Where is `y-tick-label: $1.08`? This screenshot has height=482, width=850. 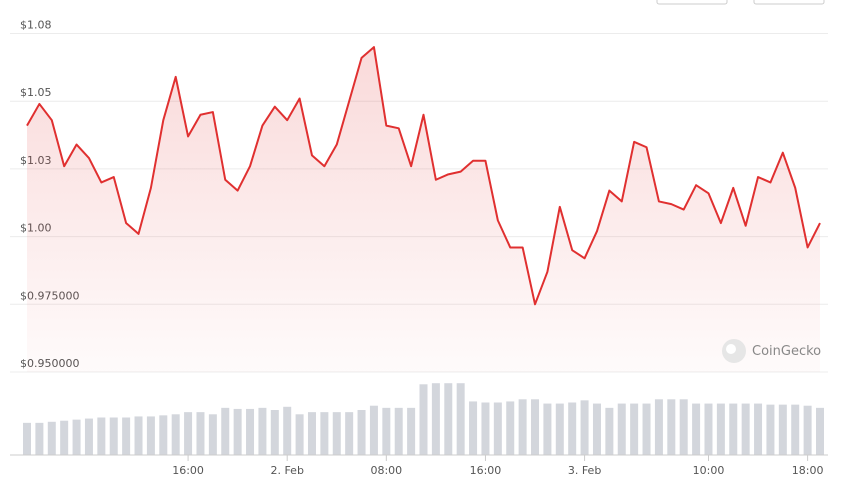 y-tick-label: $1.08 is located at coordinates (36, 25).